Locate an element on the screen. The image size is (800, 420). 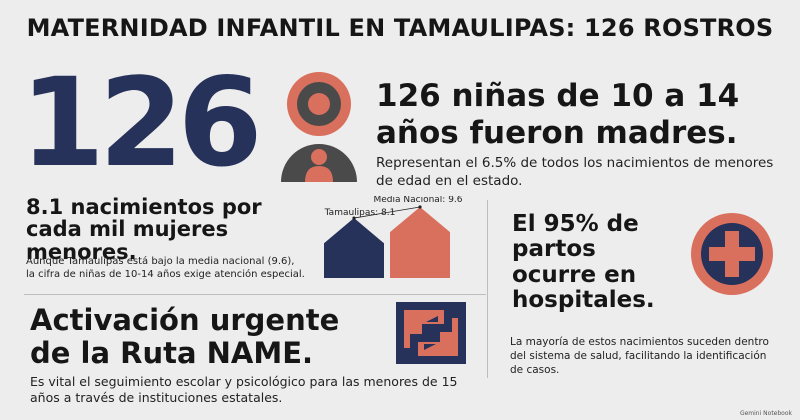
hospital-headline-line2: partos is located at coordinates (554, 249).